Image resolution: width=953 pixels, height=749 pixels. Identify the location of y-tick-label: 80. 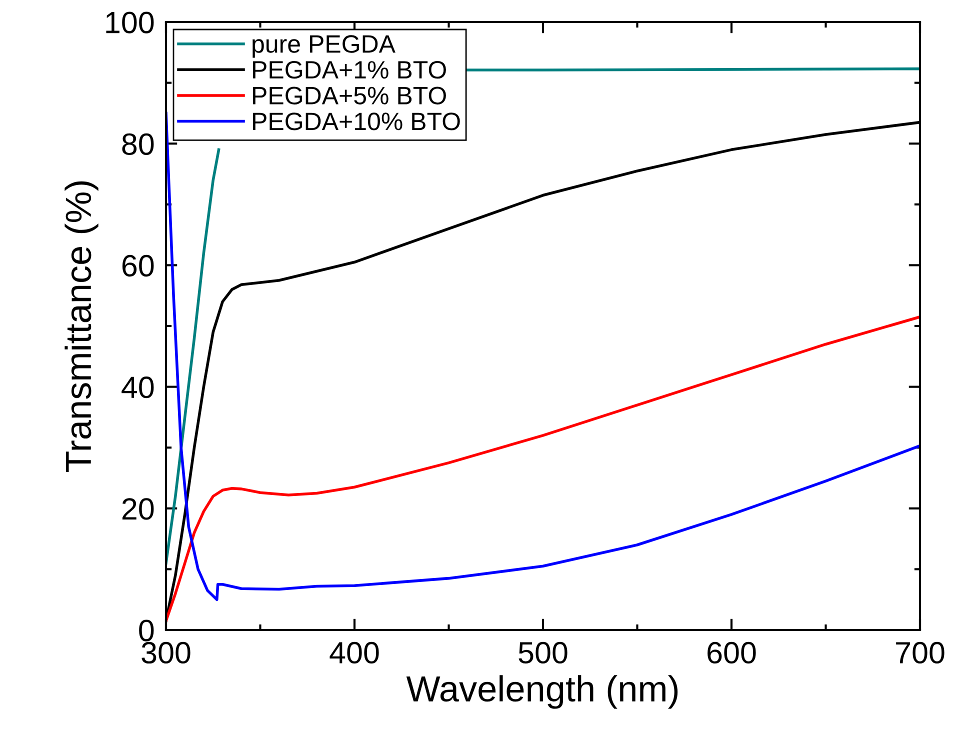
(138, 144).